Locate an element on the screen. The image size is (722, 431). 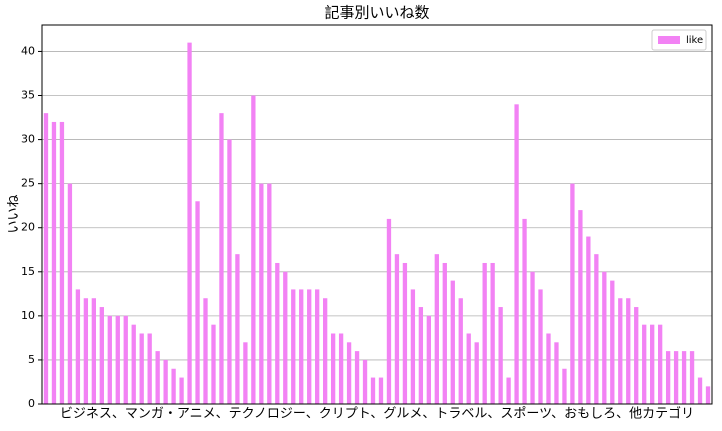
y-tick-label: 10 is located at coordinates (28, 315).